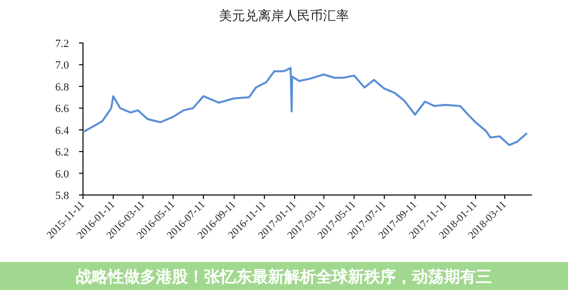 The image size is (568, 296). I want to click on y-tick-label: 5.8, so click(62, 196).